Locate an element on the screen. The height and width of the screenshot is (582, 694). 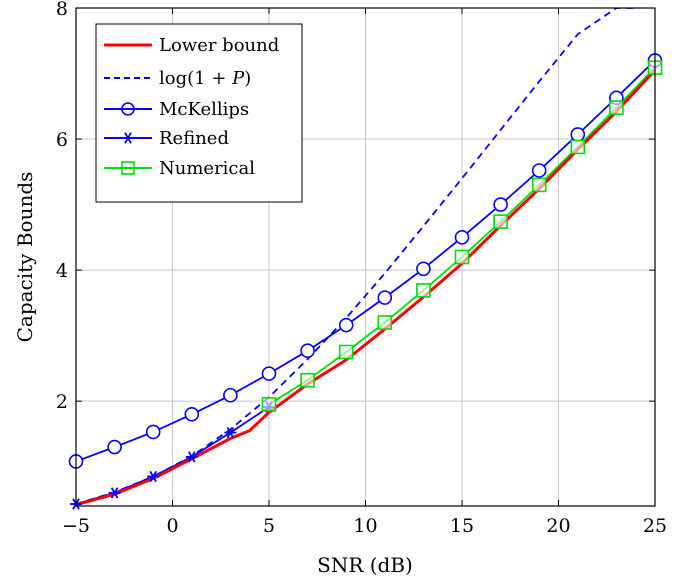
x-axis-title: SNR (dB) is located at coordinates (365, 565).